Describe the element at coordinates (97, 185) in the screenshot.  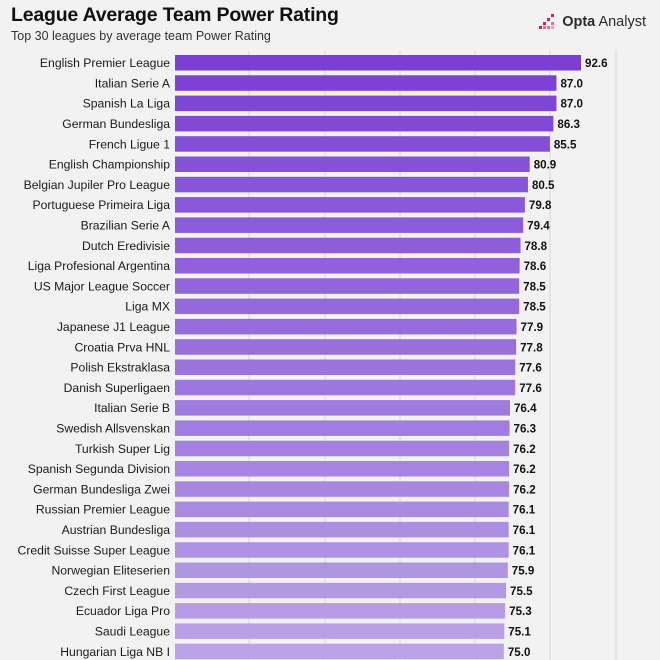
I see `category-label: Belgian Jupiler Pro League` at that location.